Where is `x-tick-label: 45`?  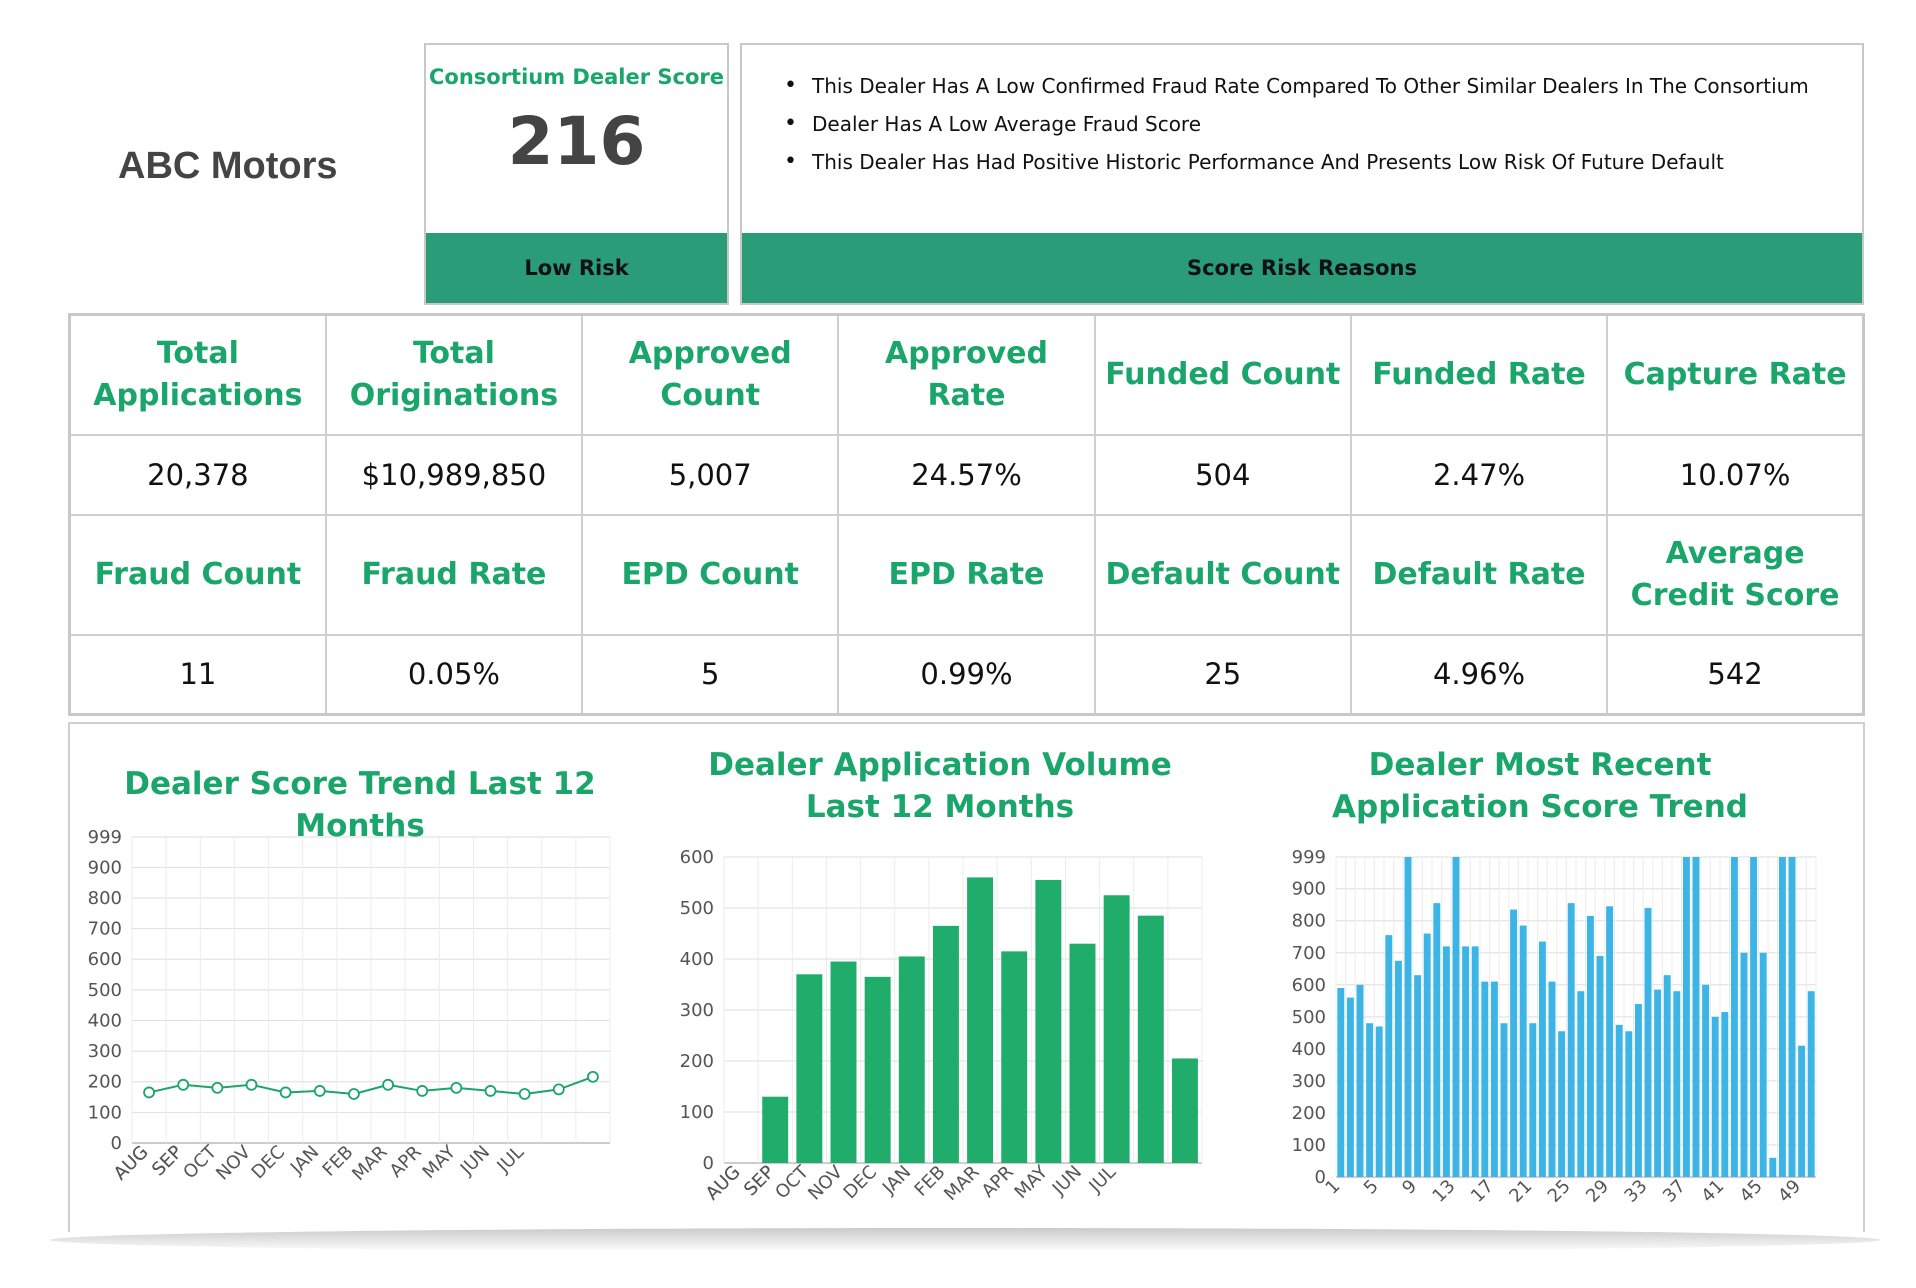 x-tick-label: 45 is located at coordinates (1751, 1191).